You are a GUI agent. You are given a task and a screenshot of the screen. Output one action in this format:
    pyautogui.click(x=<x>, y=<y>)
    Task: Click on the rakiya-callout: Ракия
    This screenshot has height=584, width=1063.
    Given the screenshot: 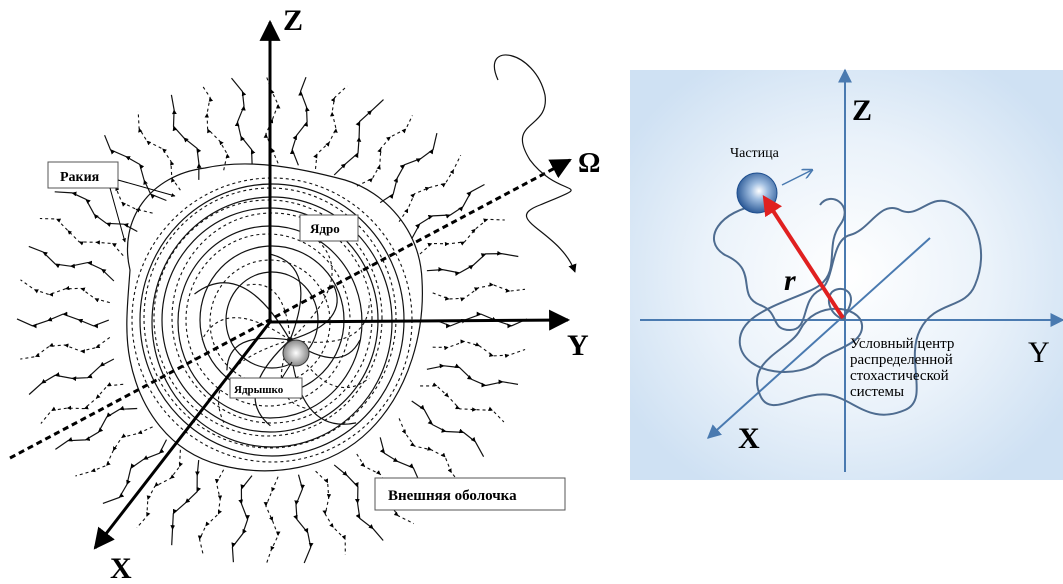 What is the action you would take?
    pyautogui.click(x=111, y=202)
    